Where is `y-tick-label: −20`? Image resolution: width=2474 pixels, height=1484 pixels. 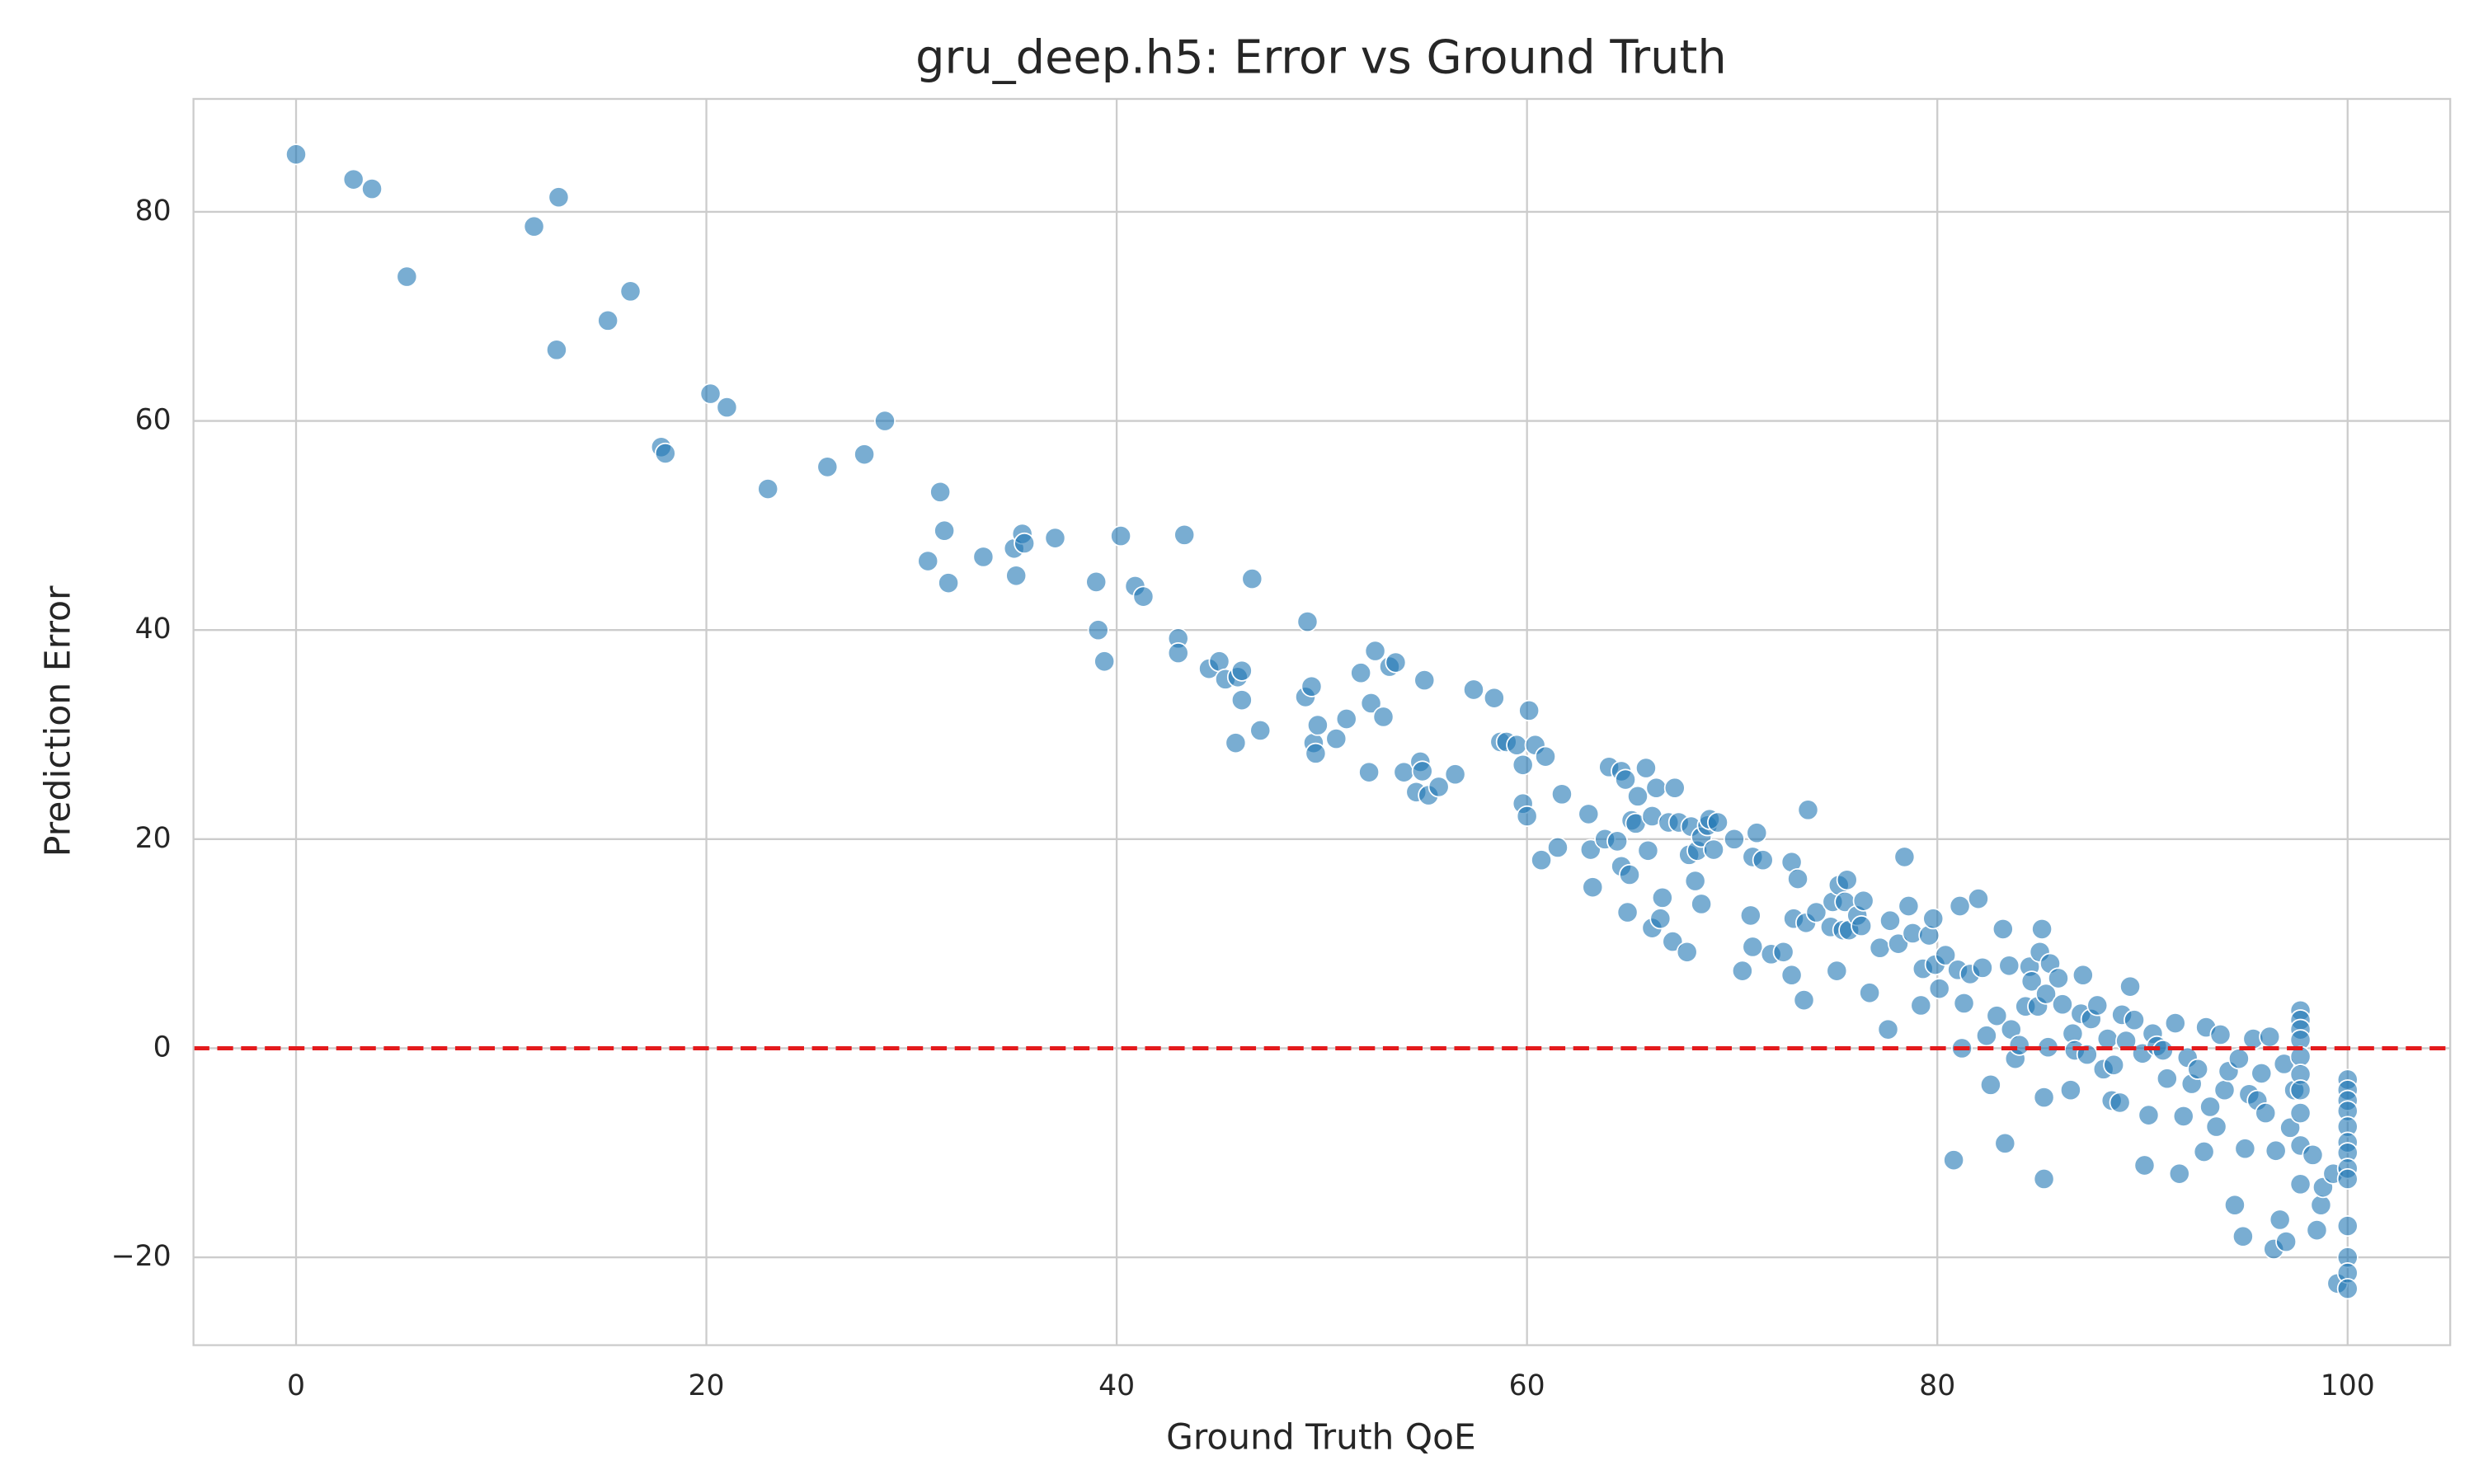
y-tick-label: −20 is located at coordinates (141, 1256).